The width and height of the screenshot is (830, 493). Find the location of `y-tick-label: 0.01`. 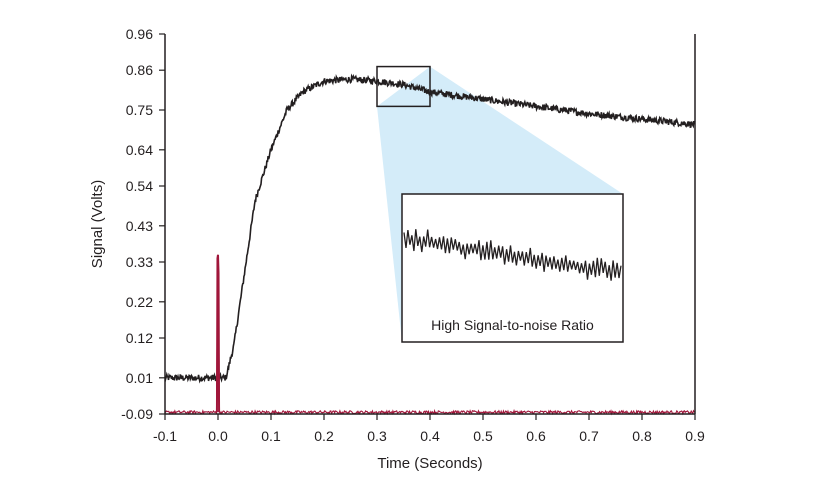

y-tick-label: 0.01 is located at coordinates (139, 378).